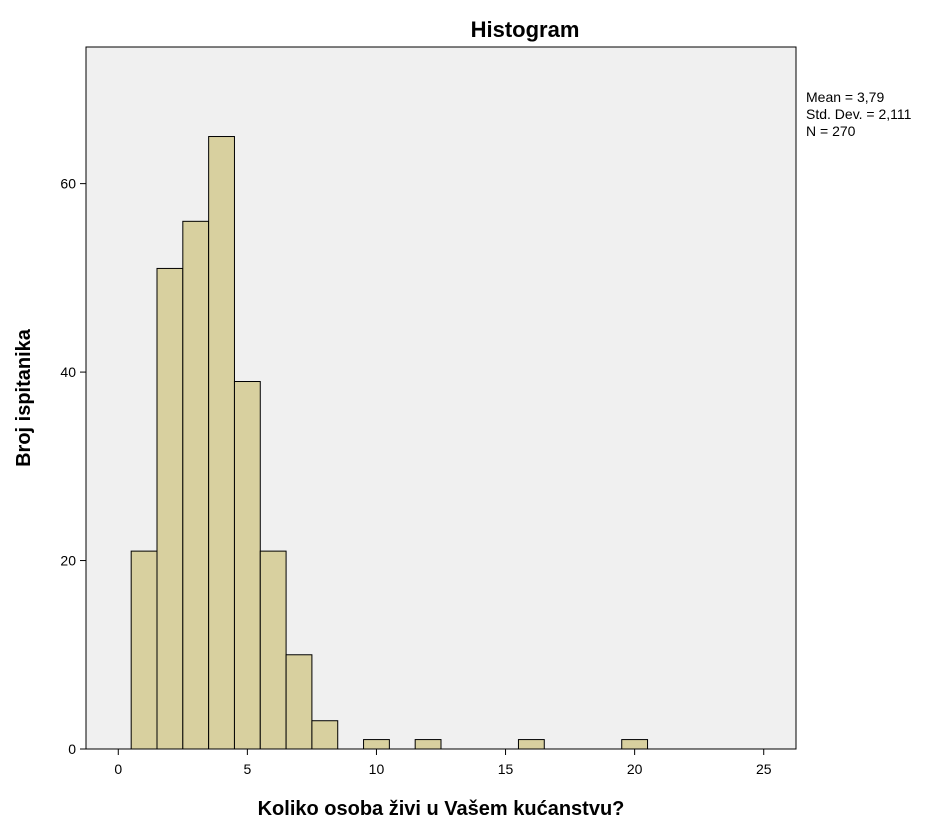  What do you see at coordinates (859, 114) in the screenshot?
I see `stat-std-dev: Std. Dev. = 2,111` at bounding box center [859, 114].